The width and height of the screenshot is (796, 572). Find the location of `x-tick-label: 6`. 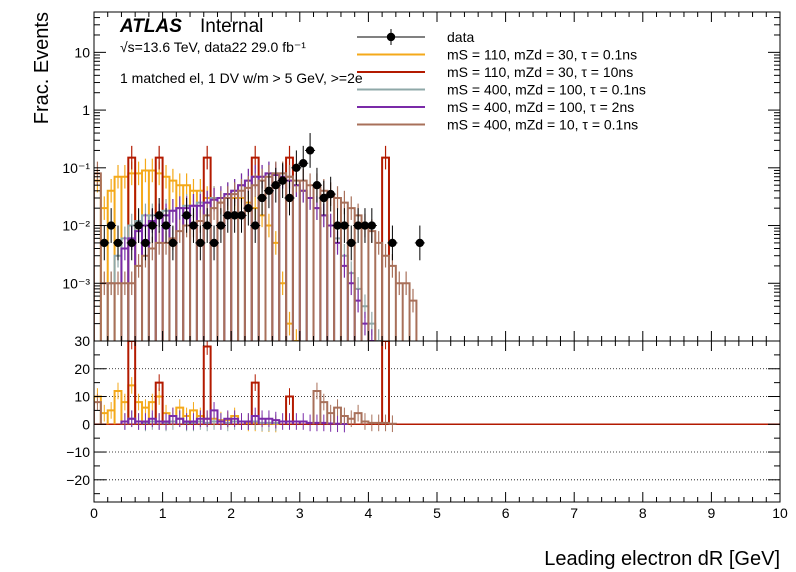

x-tick-label: 6 is located at coordinates (506, 513).